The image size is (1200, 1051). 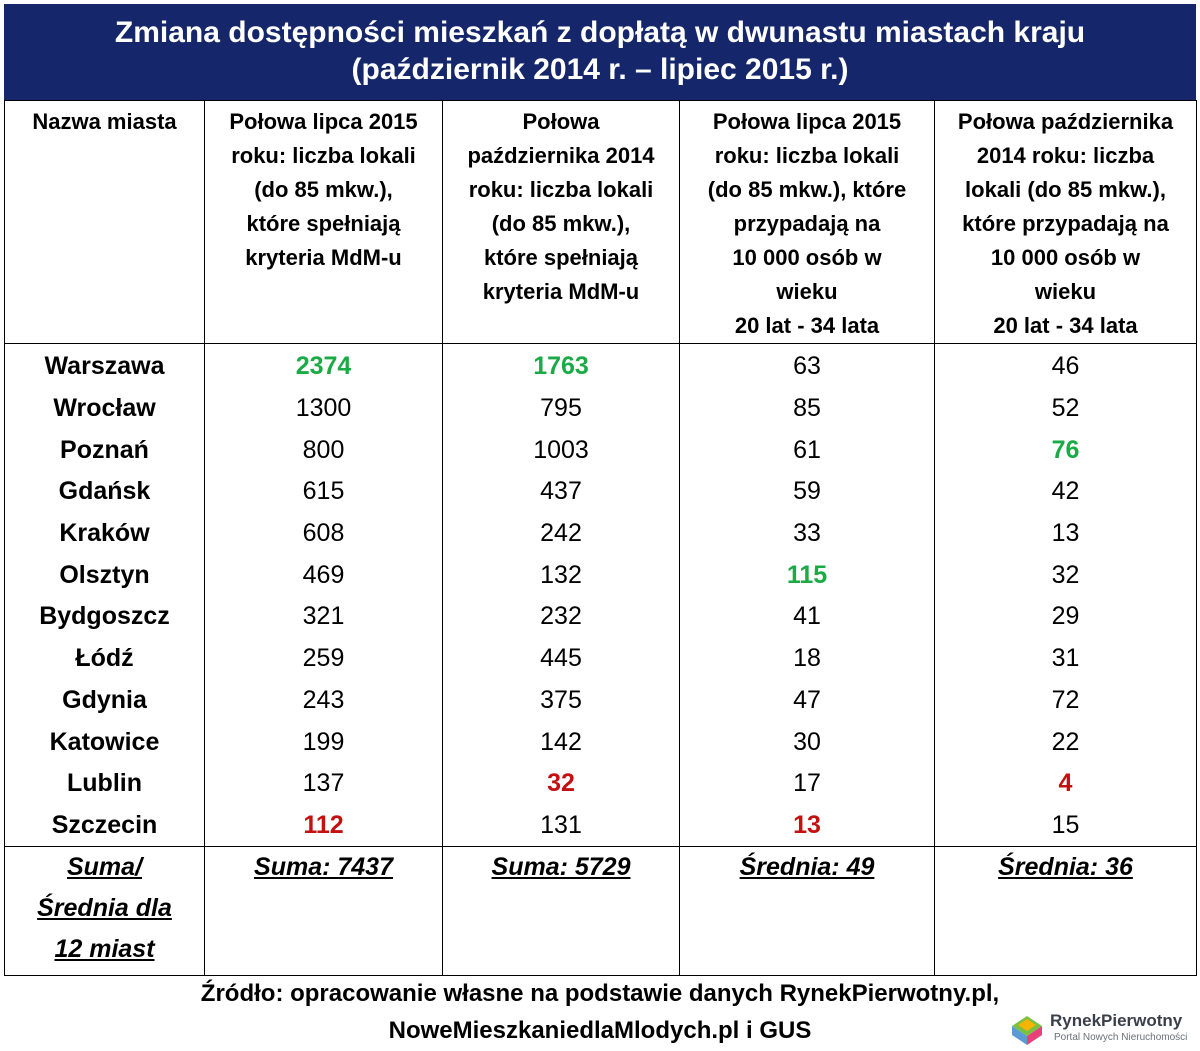 I want to click on cell-value: 795, so click(x=561, y=408).